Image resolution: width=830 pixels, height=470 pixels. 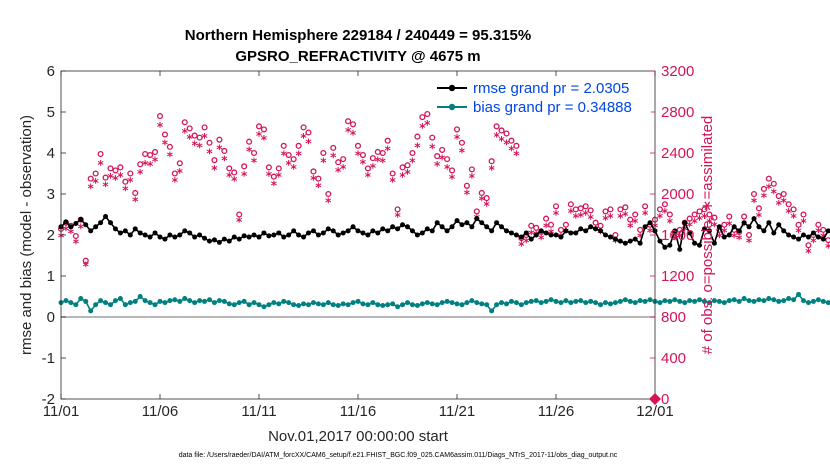 I want to click on right-y-tick-label: 2400, so click(x=677, y=153).